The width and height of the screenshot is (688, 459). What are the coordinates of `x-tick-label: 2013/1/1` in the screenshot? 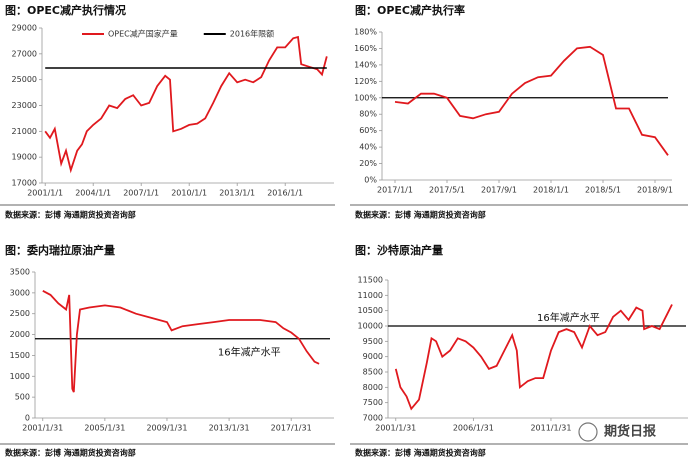 It's located at (237, 193).